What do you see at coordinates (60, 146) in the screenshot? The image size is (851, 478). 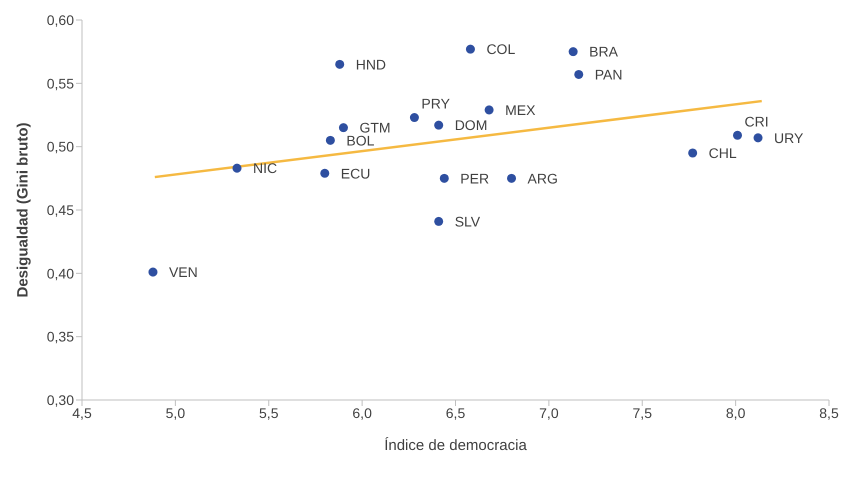 I see `y-tick-label: 0,50` at bounding box center [60, 146].